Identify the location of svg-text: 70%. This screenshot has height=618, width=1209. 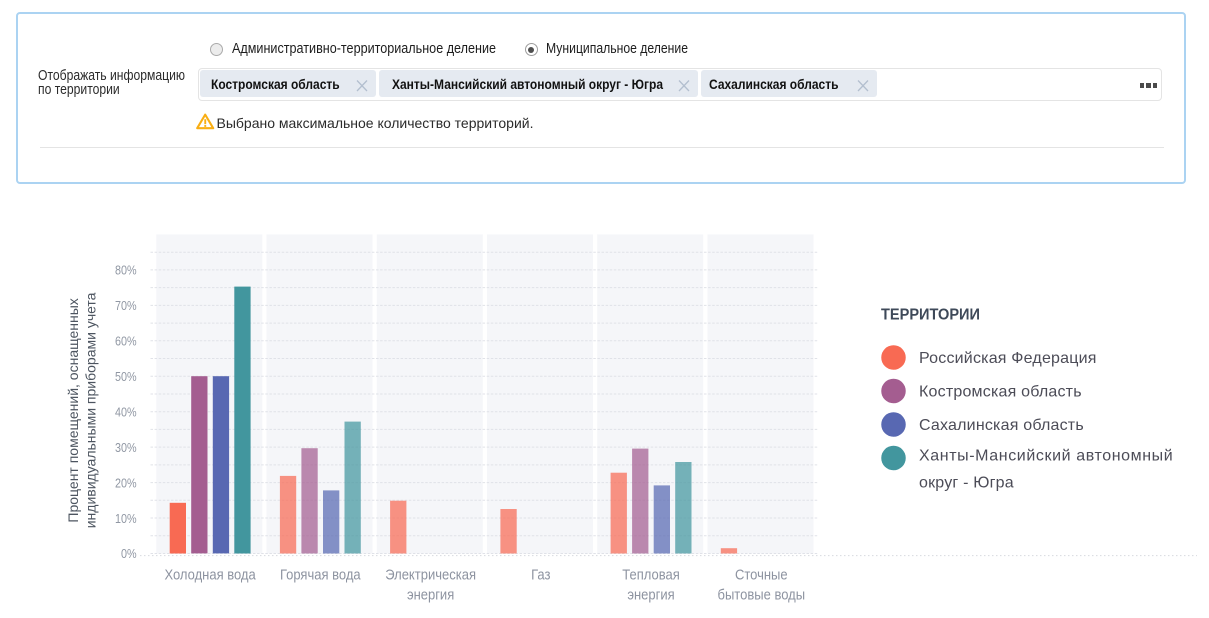
(126, 305).